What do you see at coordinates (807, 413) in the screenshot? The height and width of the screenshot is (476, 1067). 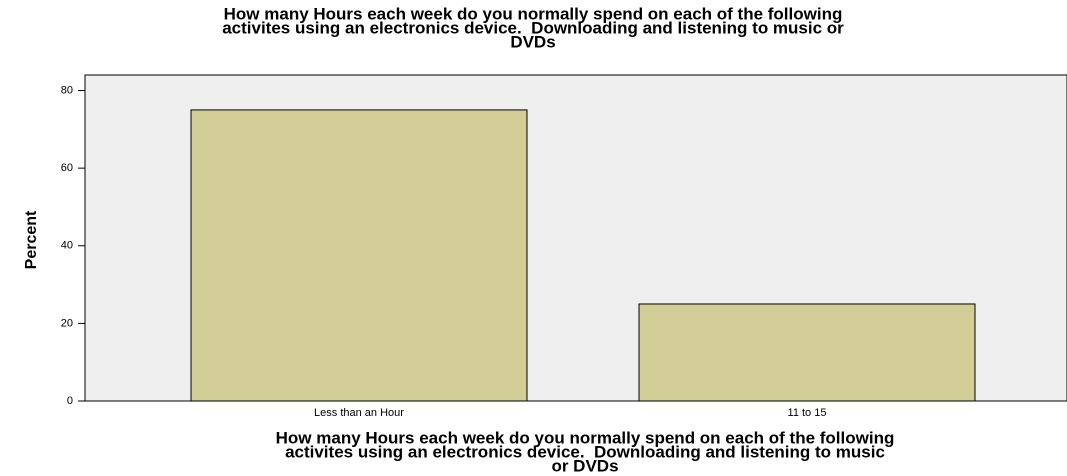 I see `x-tick-label: 11 to 15` at bounding box center [807, 413].